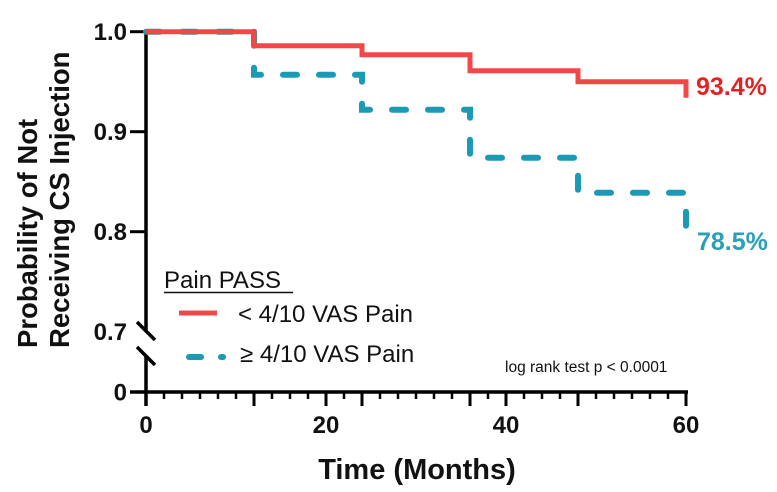 The width and height of the screenshot is (777, 492). What do you see at coordinates (586, 367) in the screenshot?
I see `log-rank-annotation: log rank test p < 0.0001` at bounding box center [586, 367].